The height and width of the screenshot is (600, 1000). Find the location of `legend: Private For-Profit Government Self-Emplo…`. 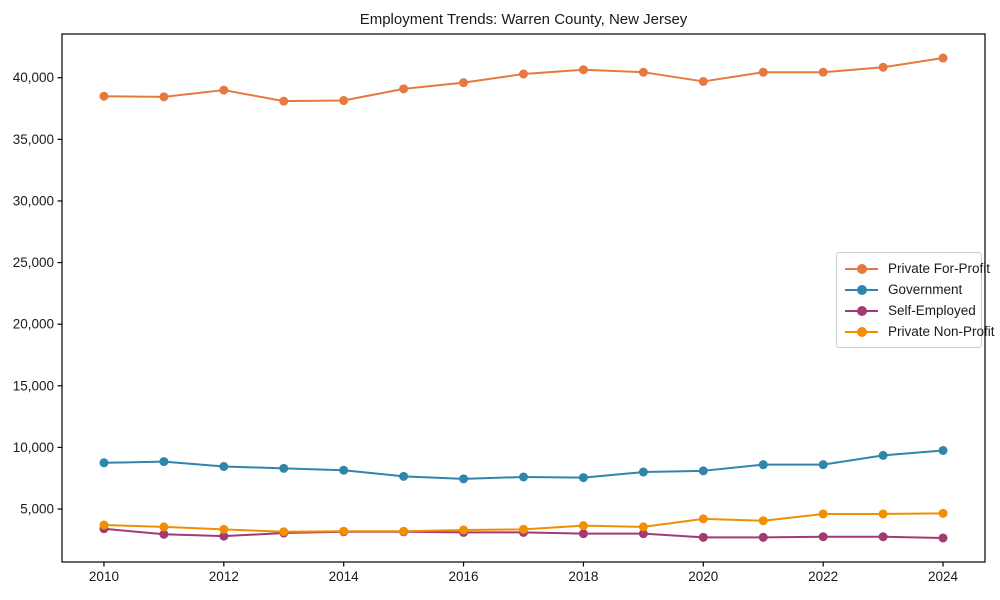

legend: Private For-Profit Government Self-Emplo… is located at coordinates (915, 300).